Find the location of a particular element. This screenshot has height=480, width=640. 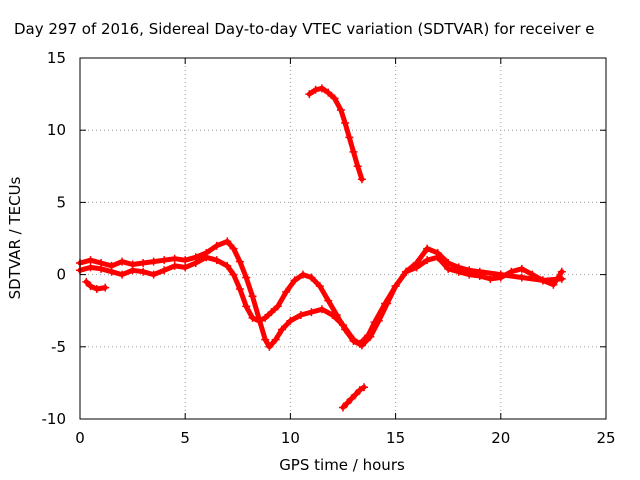

y-tick-label: 10 is located at coordinates (56, 130).